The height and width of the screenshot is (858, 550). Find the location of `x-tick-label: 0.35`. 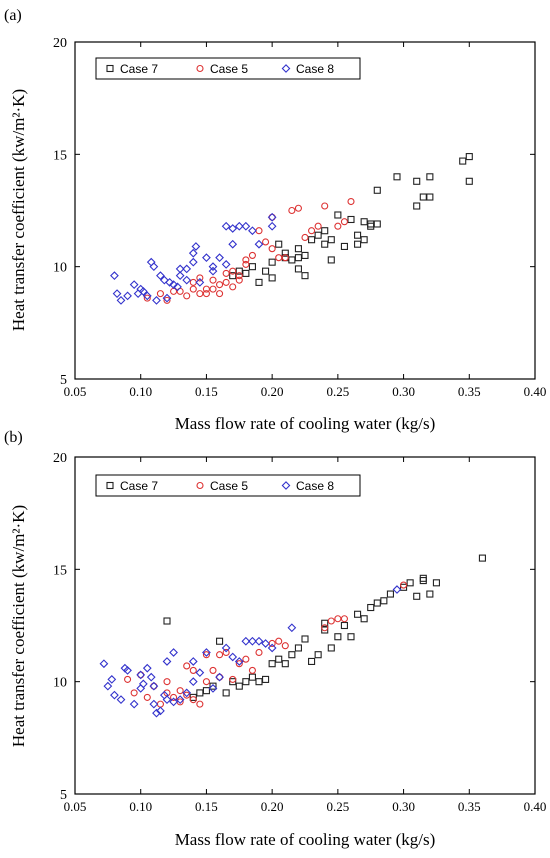

x-tick-label: 0.35 is located at coordinates (469, 806).